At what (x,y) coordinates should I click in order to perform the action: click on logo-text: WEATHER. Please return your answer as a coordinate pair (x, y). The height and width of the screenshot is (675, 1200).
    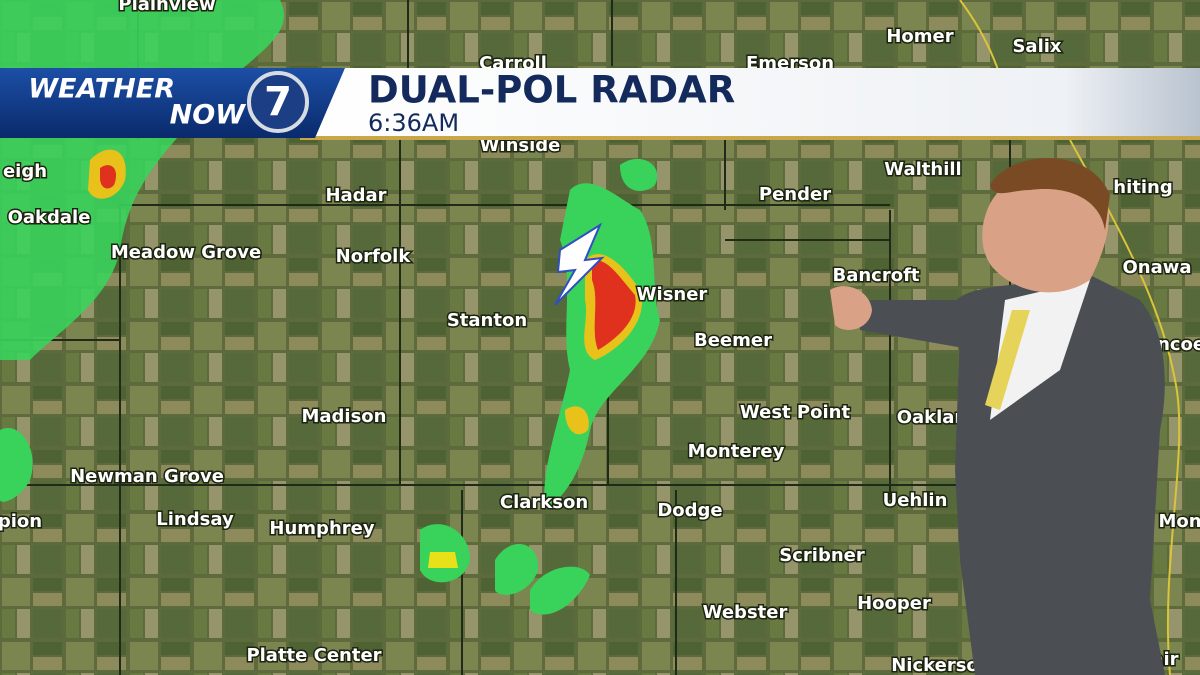
    Looking at the image, I should click on (101, 89).